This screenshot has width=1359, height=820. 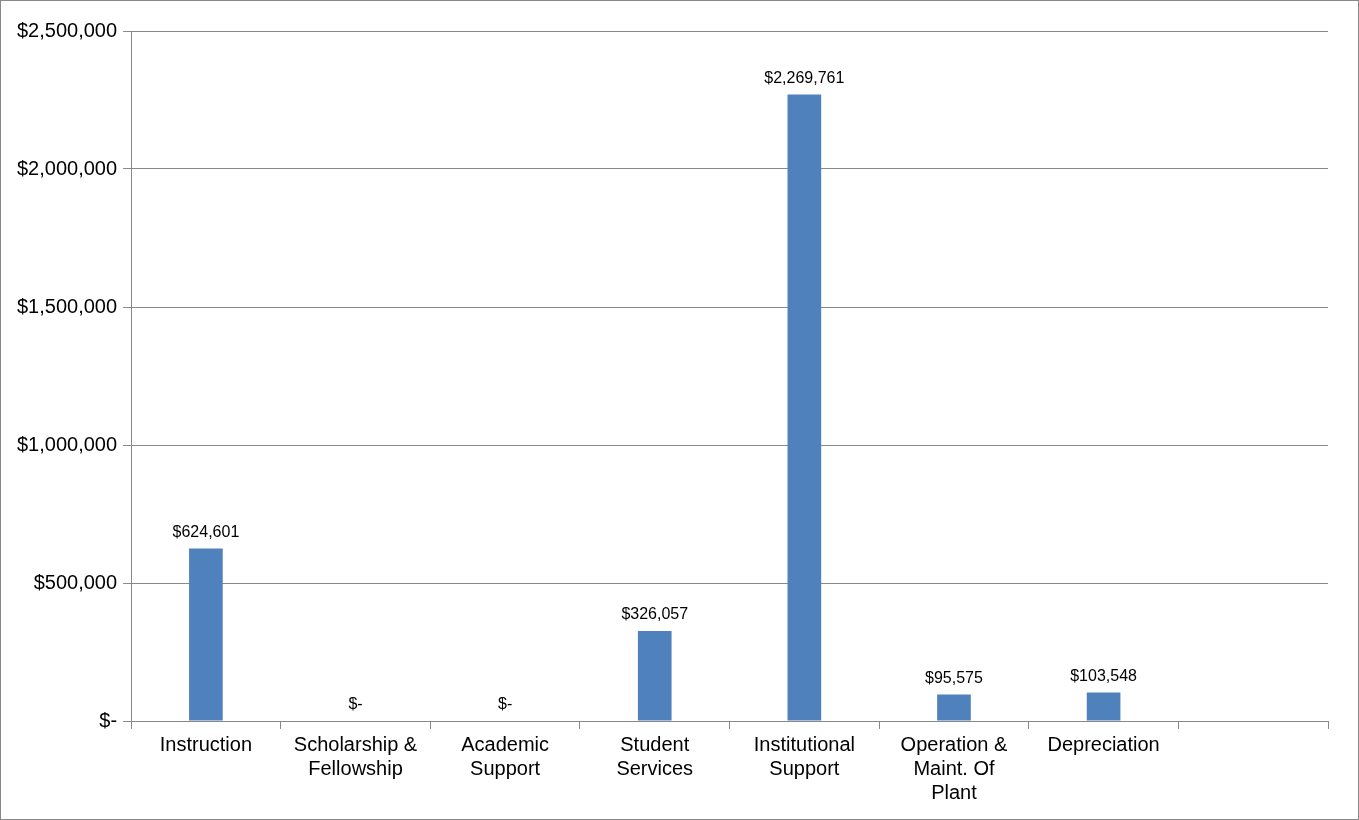 I want to click on y-tick-label: $1,000,000, so click(x=67, y=443).